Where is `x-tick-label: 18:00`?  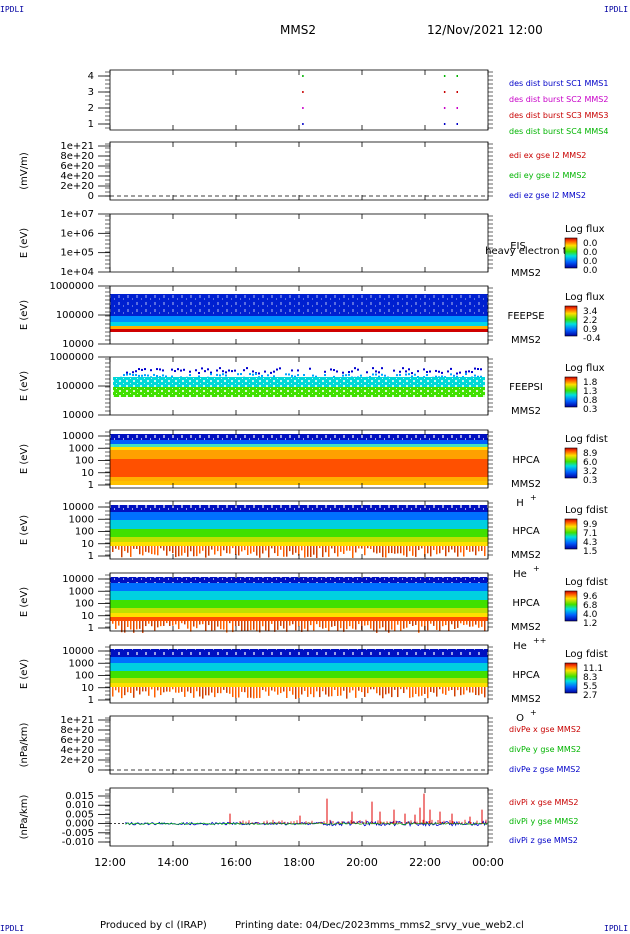
x-tick-label: 18:00 is located at coordinates (299, 862).